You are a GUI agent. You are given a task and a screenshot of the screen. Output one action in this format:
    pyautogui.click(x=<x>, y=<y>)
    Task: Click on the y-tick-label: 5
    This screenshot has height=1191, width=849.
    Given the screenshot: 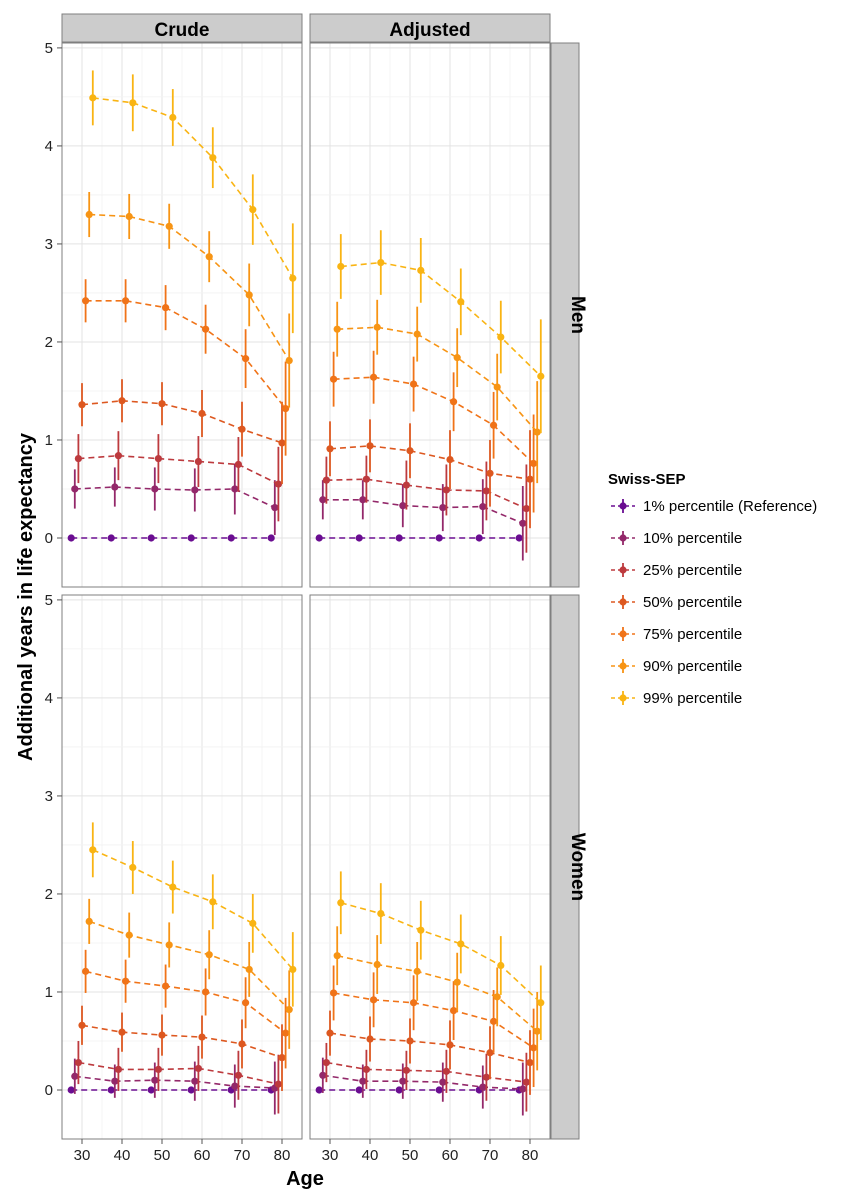 What is the action you would take?
    pyautogui.click(x=49, y=600)
    